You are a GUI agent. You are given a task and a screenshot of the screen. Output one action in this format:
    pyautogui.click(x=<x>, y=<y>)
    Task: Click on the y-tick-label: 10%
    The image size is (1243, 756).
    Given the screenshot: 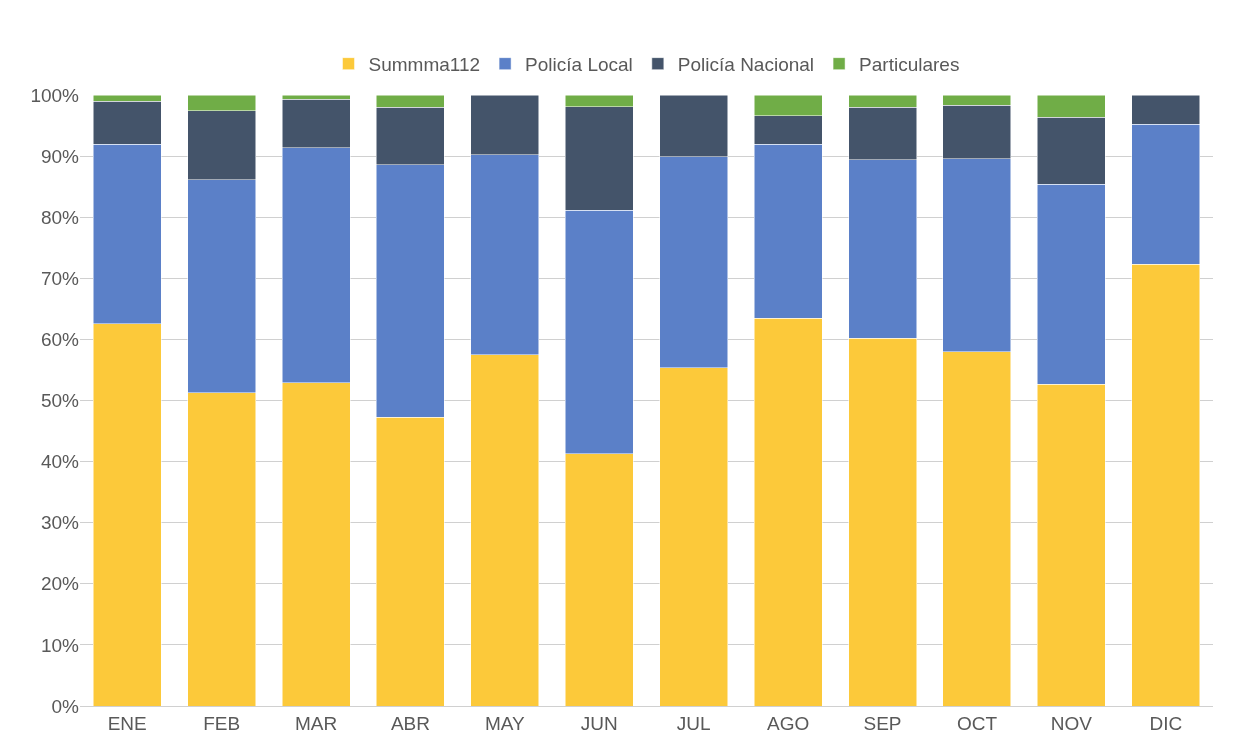 What is the action you would take?
    pyautogui.click(x=60, y=645)
    